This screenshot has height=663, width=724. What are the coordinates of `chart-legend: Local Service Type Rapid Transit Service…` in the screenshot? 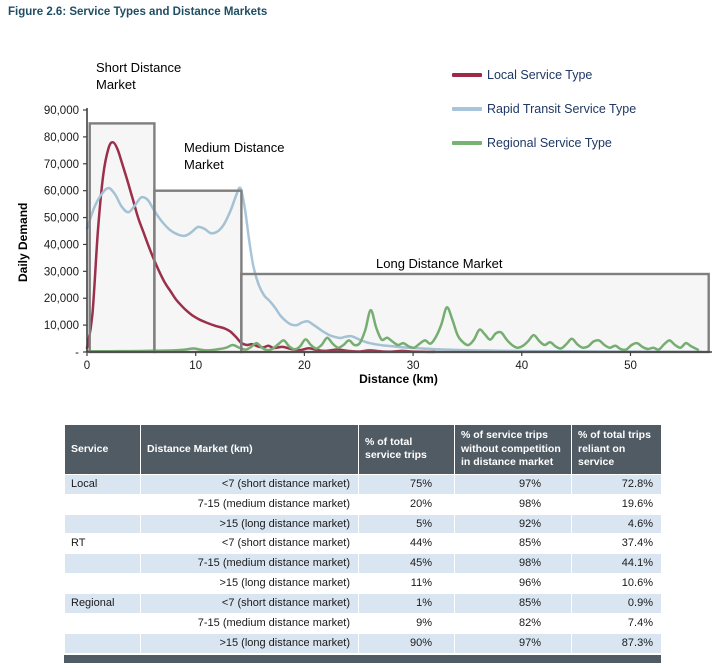 It's located at (544, 117).